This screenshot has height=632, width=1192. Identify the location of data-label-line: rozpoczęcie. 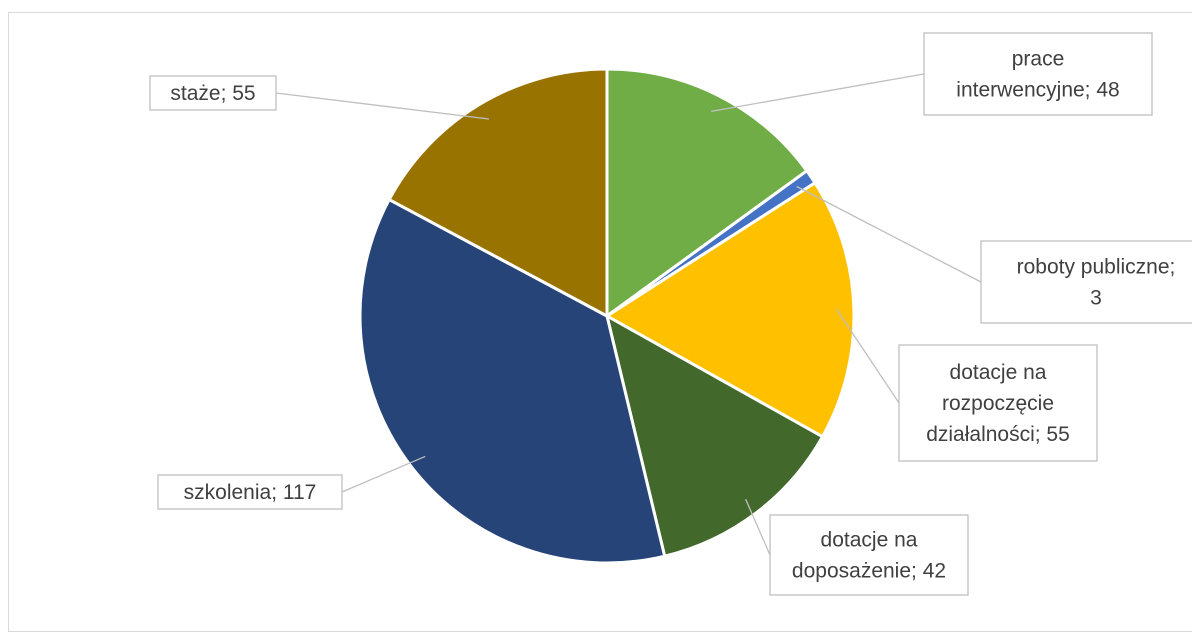
(998, 403).